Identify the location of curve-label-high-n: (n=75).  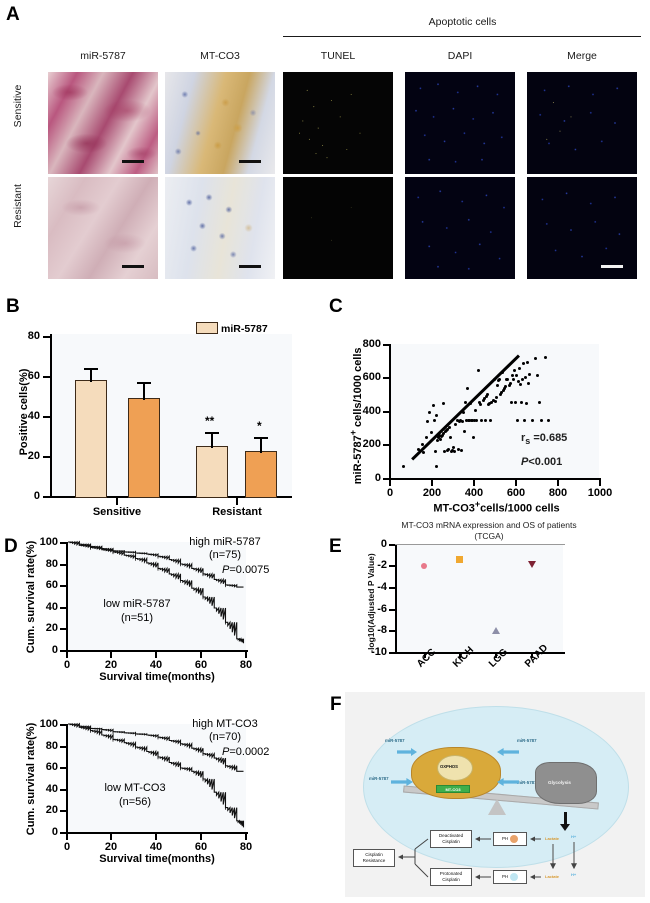
(225, 555).